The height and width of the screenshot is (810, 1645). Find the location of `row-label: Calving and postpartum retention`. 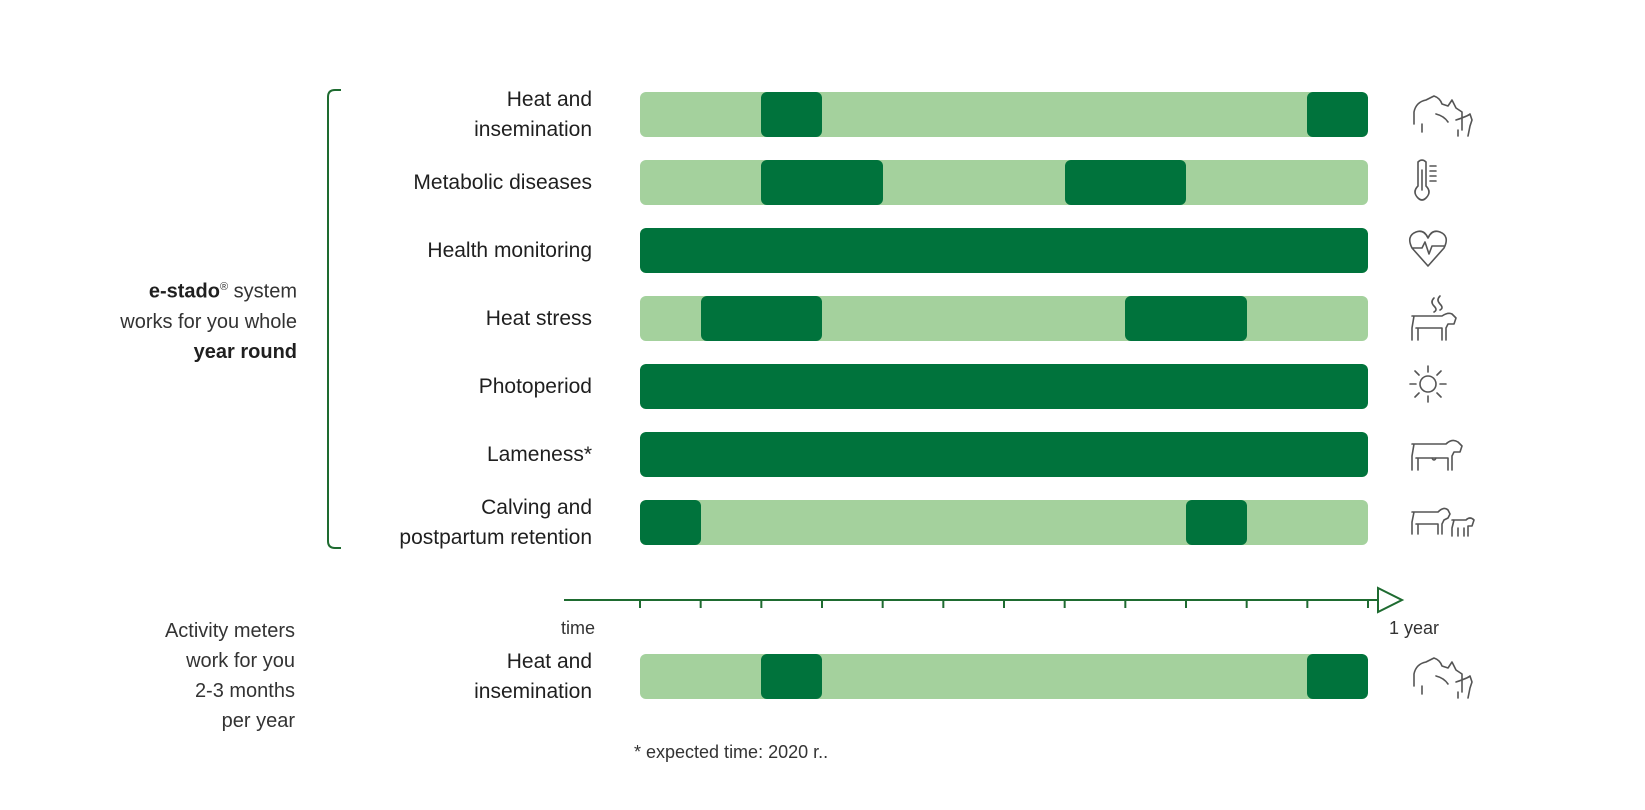

row-label: Calving and postpartum retention is located at coordinates (495, 523).